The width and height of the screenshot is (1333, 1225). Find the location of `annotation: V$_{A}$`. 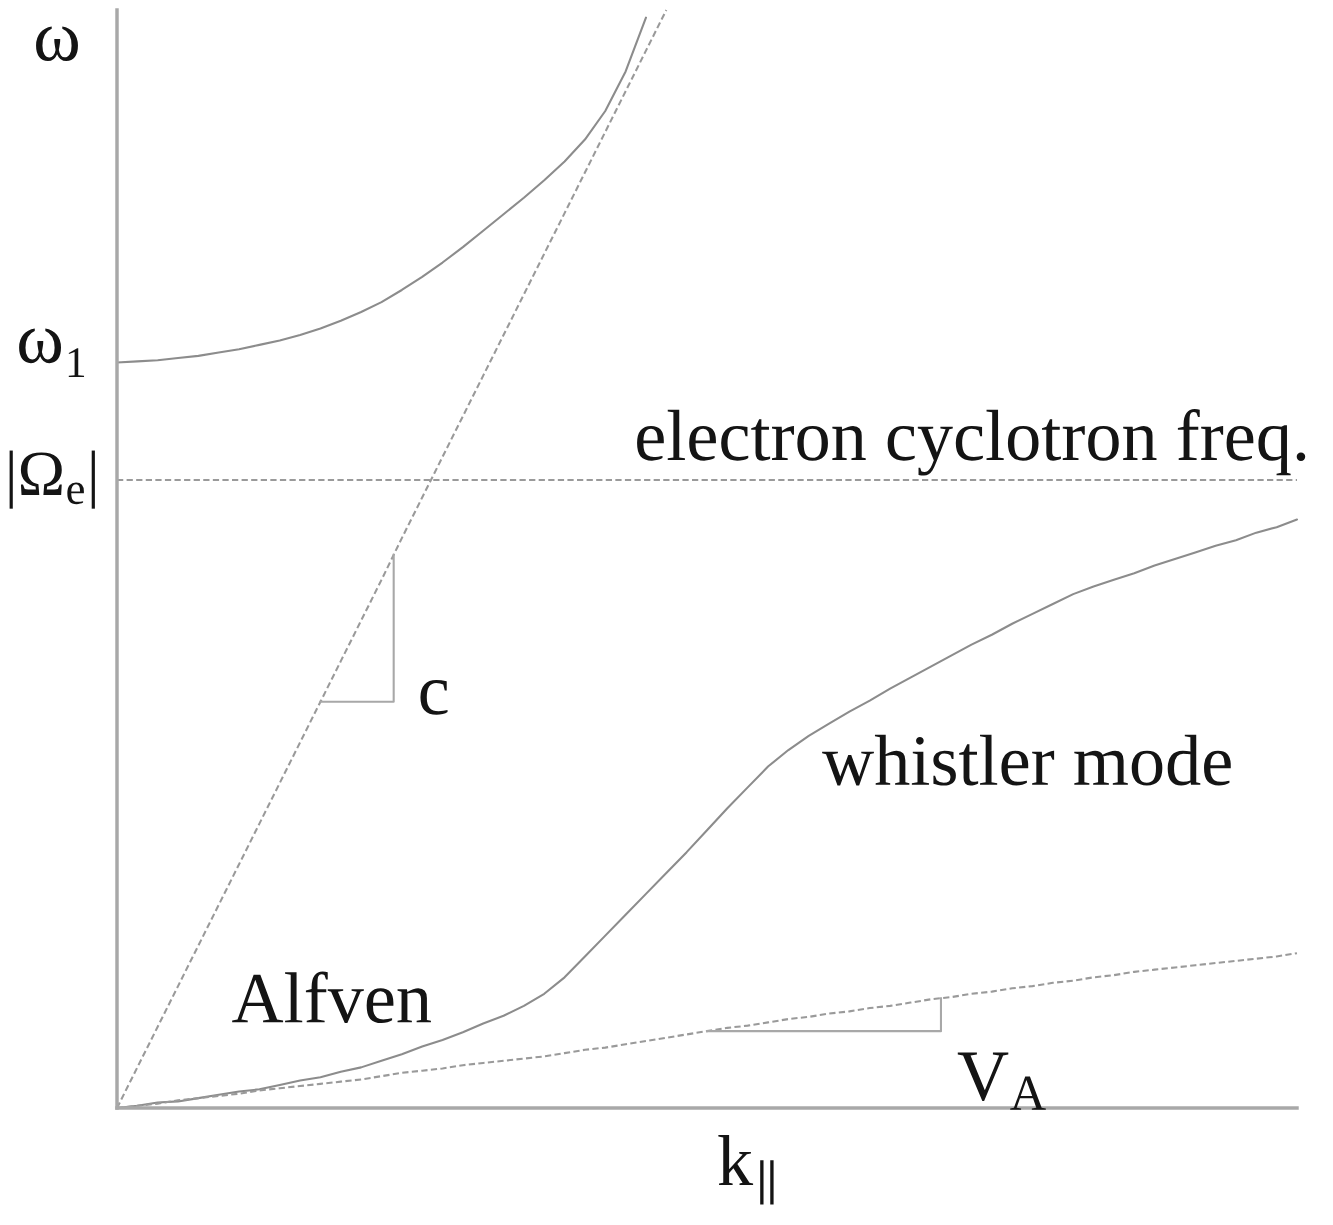

annotation: V$_{A}$ is located at coordinates (1001, 1081).